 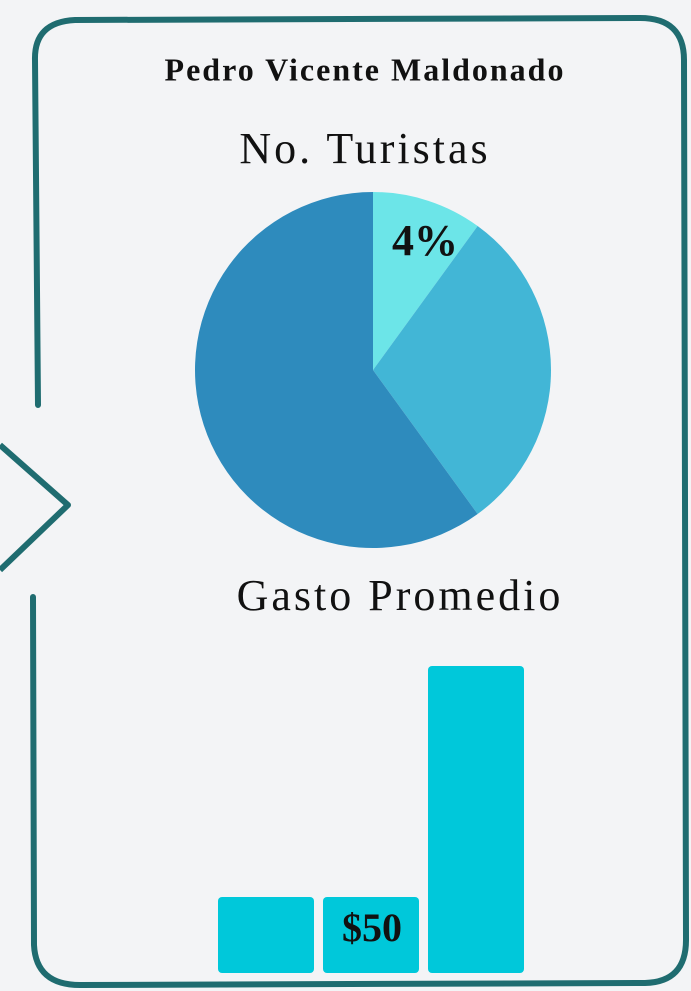 I want to click on pie-title: No. Turistas, so click(x=364, y=148).